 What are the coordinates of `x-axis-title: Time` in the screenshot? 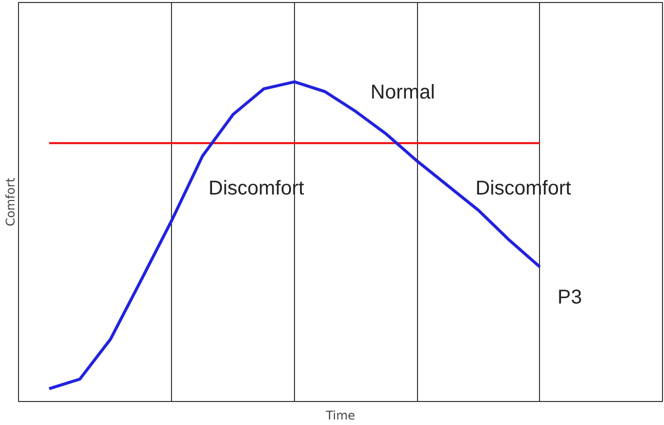 It's located at (340, 415).